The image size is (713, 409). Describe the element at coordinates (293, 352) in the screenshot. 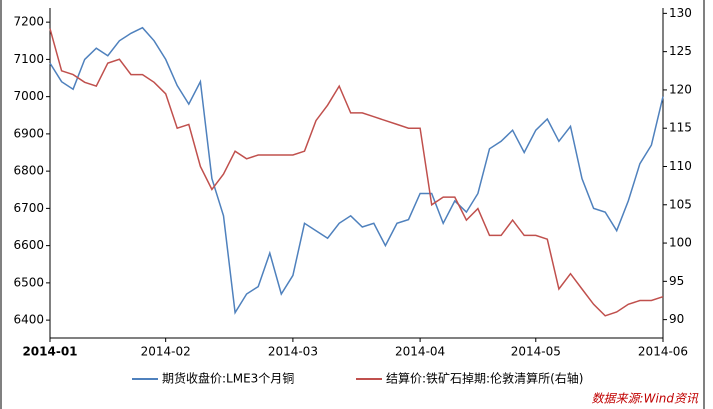

I see `x-tick-label: 2014-03` at that location.